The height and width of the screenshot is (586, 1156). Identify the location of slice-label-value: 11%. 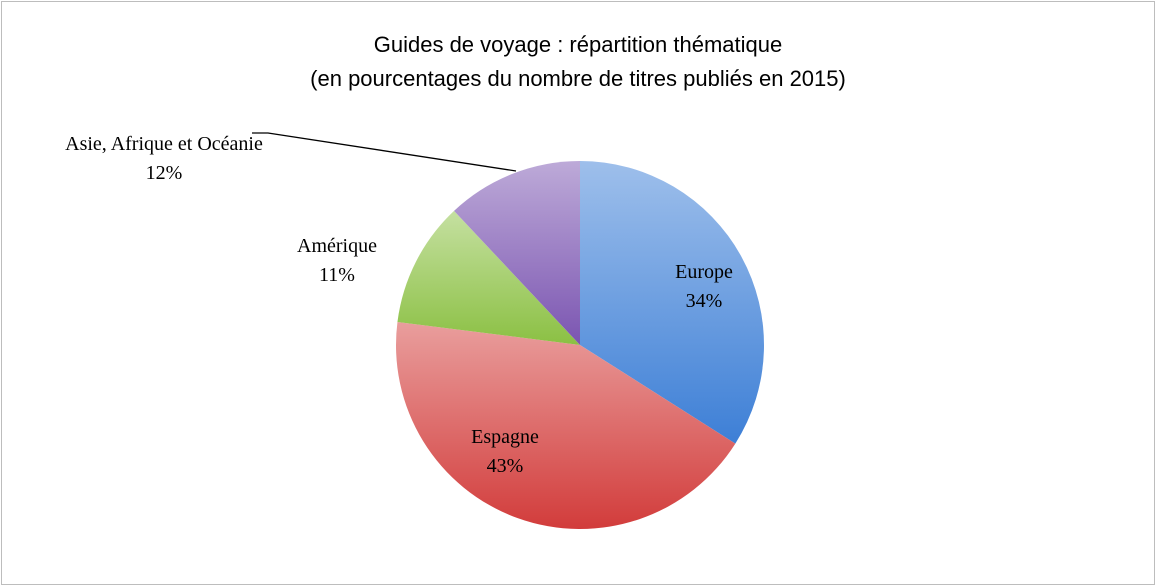
(337, 275).